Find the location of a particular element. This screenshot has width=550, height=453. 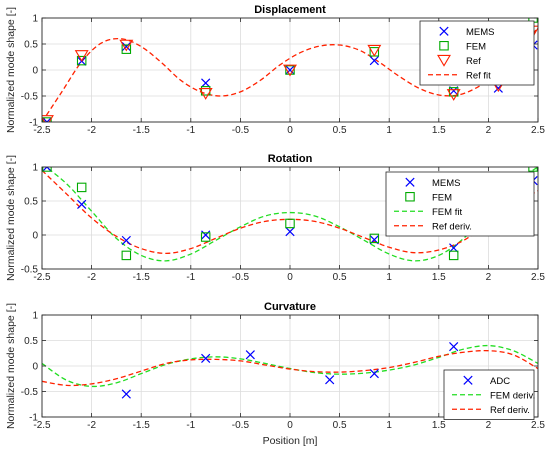

x-tick-label: -1.5 is located at coordinates (142, 425).